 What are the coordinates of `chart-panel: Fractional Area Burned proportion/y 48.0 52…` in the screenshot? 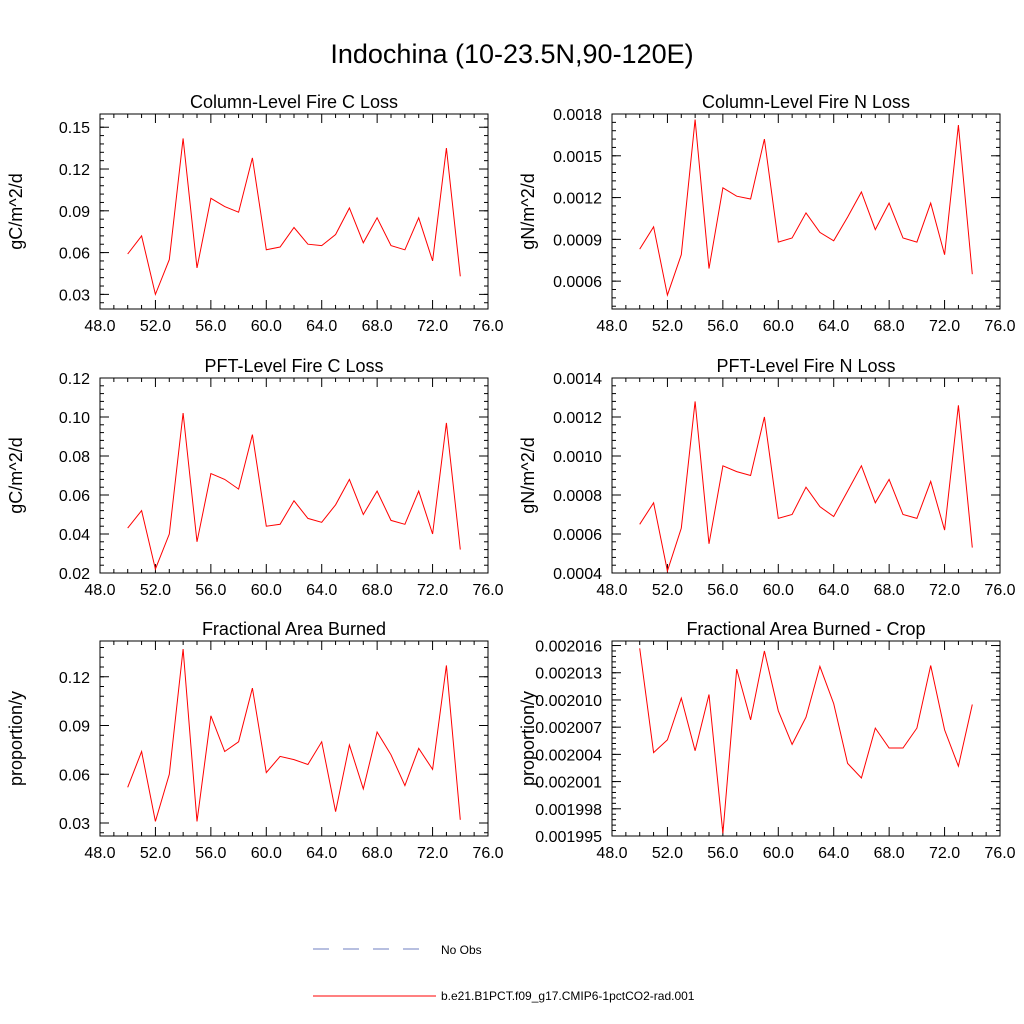 It's located at (255, 740).